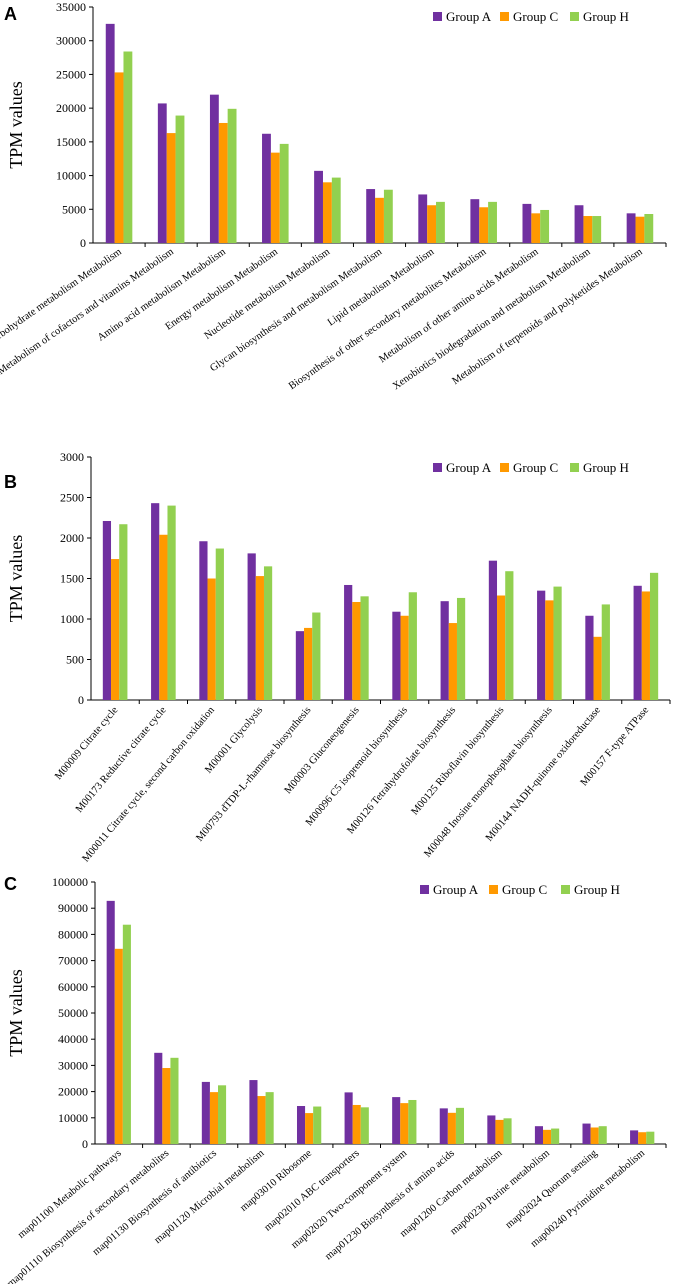 Image resolution: width=678 pixels, height=1284 pixels. I want to click on chart-b-y-tick-label: 1000, so click(72, 619).